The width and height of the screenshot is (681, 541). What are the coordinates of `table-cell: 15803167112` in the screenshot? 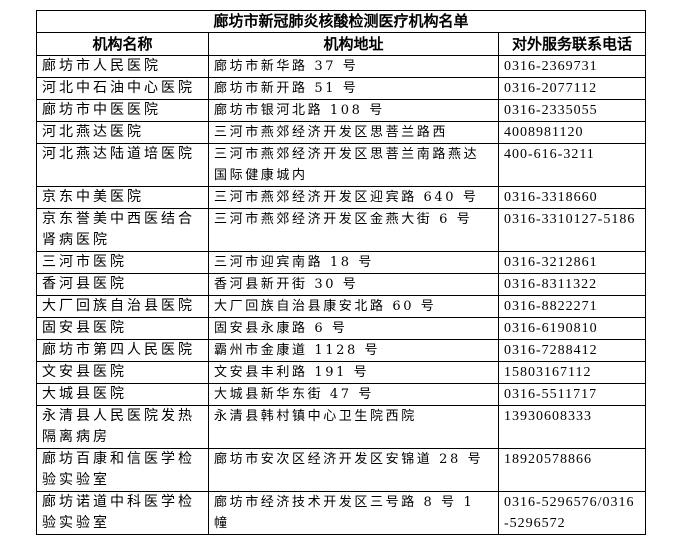 It's located at (572, 372).